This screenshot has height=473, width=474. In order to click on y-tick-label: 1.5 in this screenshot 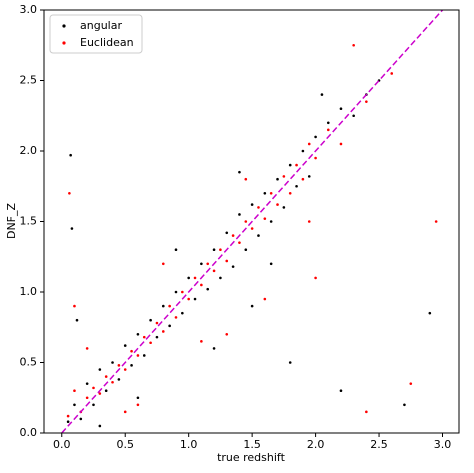, I will do `click(29, 221)`.